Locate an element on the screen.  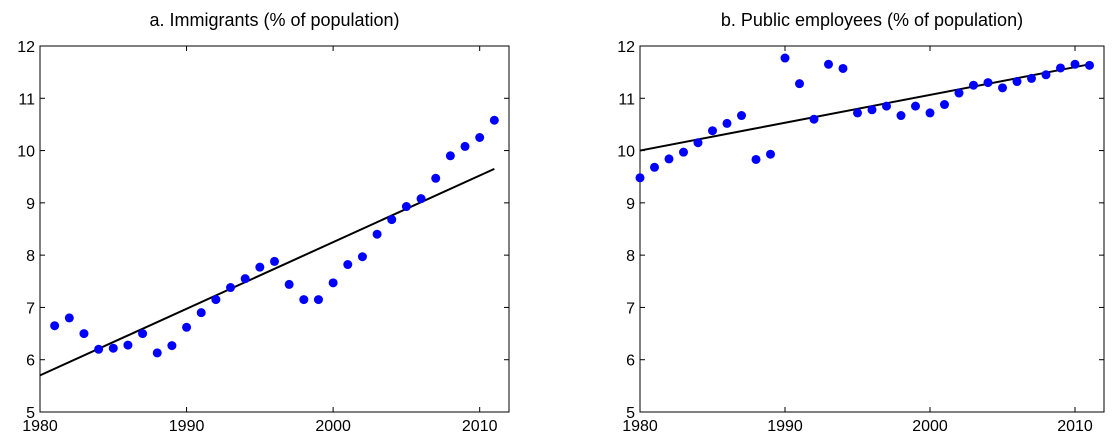
fit-line is located at coordinates (864, 107).